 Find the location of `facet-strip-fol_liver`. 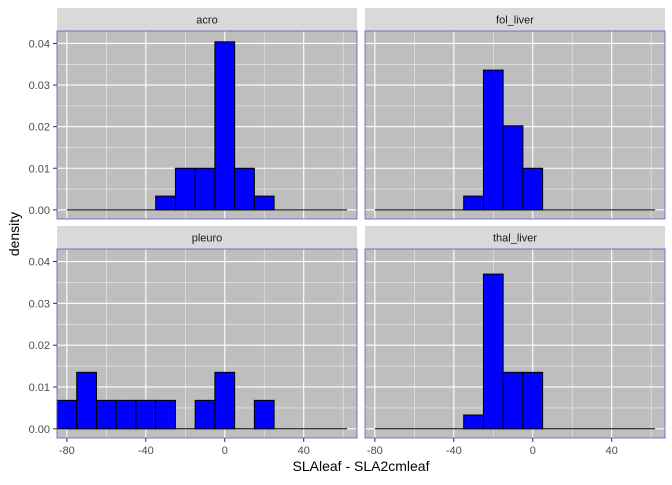

facet-strip-fol_liver is located at coordinates (515, 19).